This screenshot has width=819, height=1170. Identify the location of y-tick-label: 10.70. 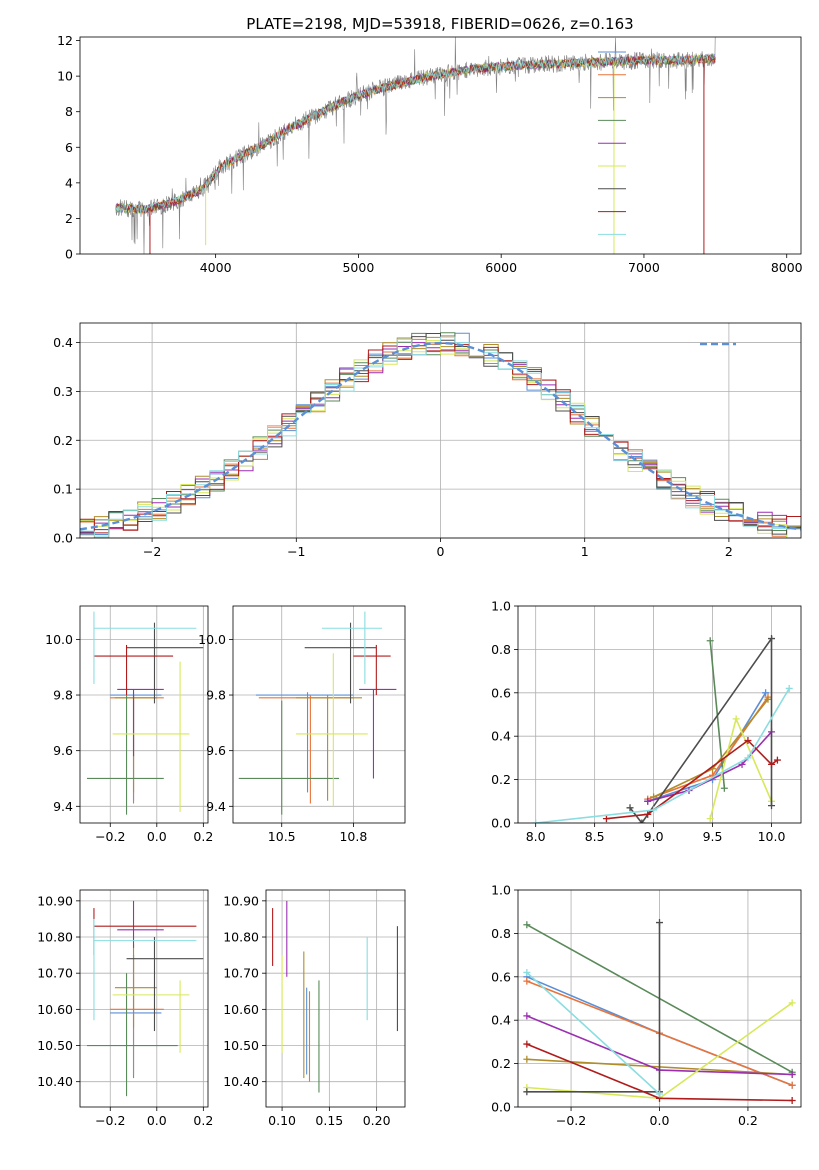
(241, 973).